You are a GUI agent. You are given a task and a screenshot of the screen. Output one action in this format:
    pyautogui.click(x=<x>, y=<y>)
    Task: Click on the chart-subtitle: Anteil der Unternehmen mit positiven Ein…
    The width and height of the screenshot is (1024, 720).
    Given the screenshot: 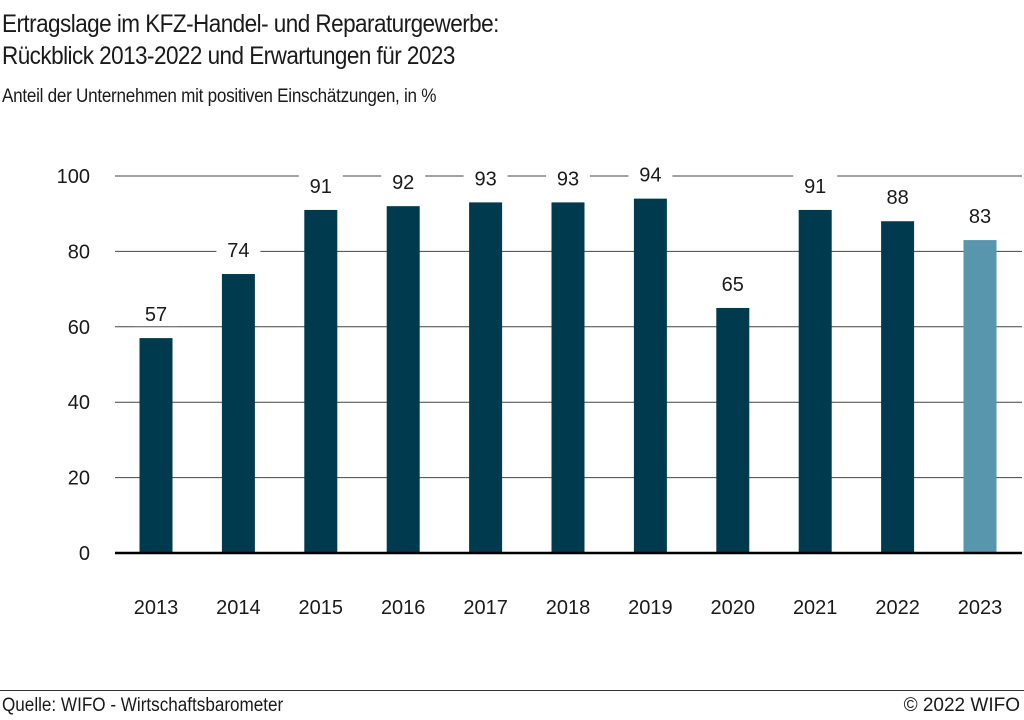 What is the action you would take?
    pyautogui.click(x=219, y=96)
    